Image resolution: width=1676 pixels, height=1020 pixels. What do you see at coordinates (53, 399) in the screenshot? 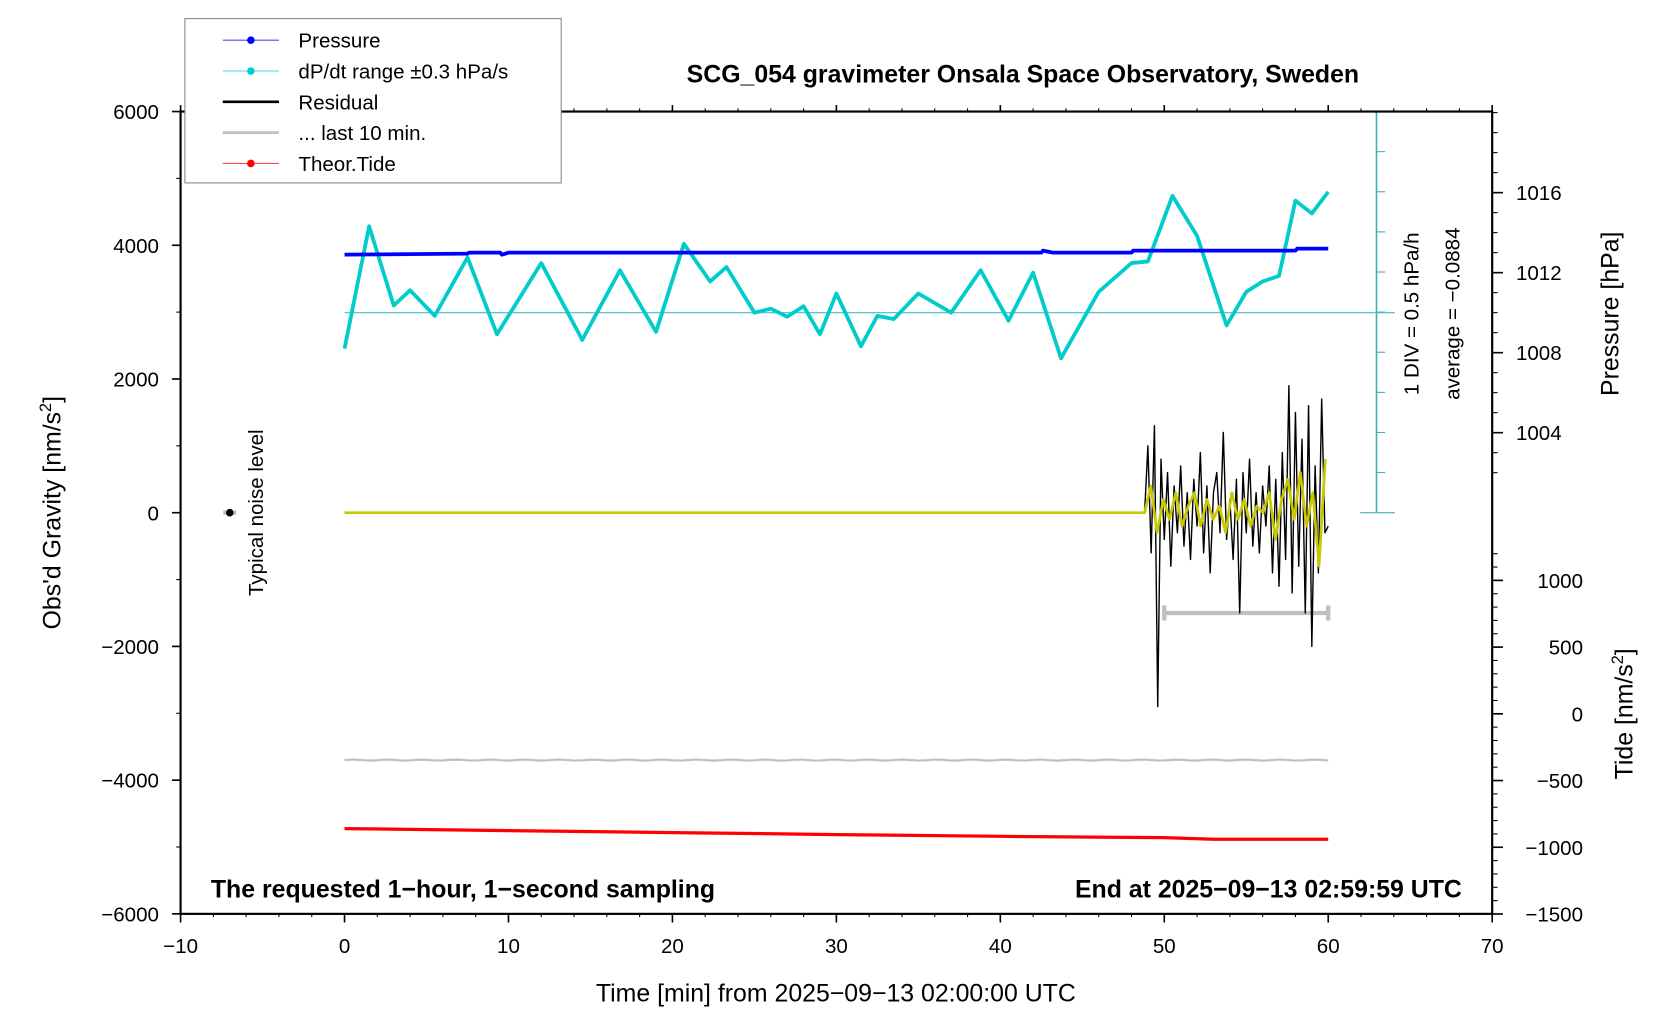
I see `y-axis-label-end: ]` at bounding box center [53, 399].